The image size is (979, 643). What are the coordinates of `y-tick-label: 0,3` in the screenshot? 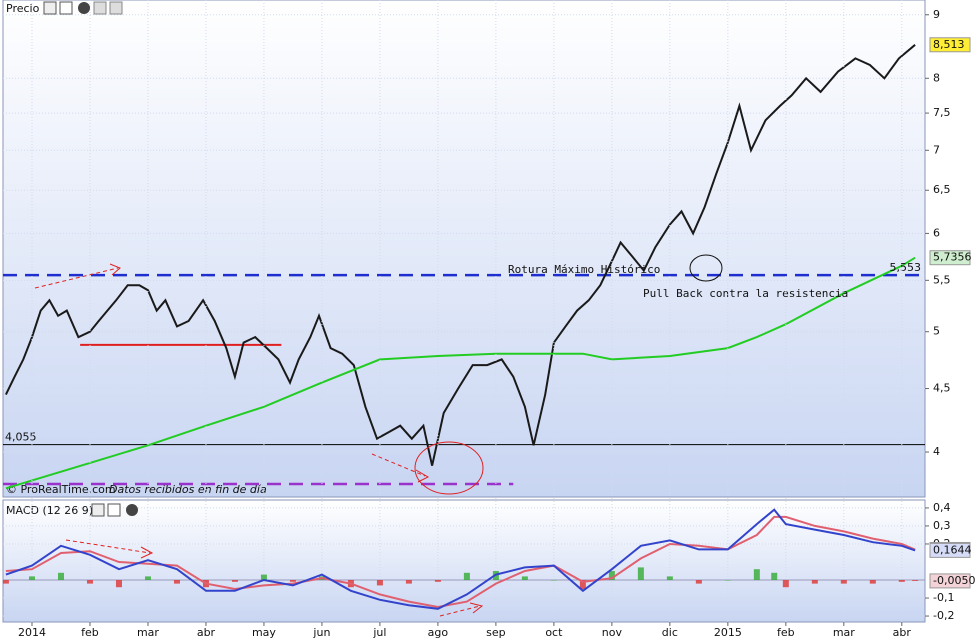 It's located at (942, 525).